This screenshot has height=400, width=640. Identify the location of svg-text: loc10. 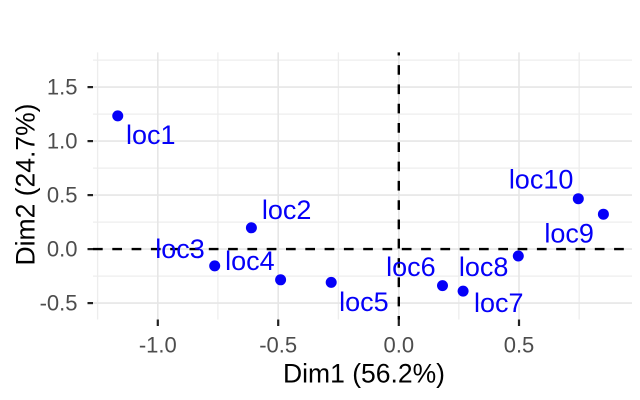
(541, 180).